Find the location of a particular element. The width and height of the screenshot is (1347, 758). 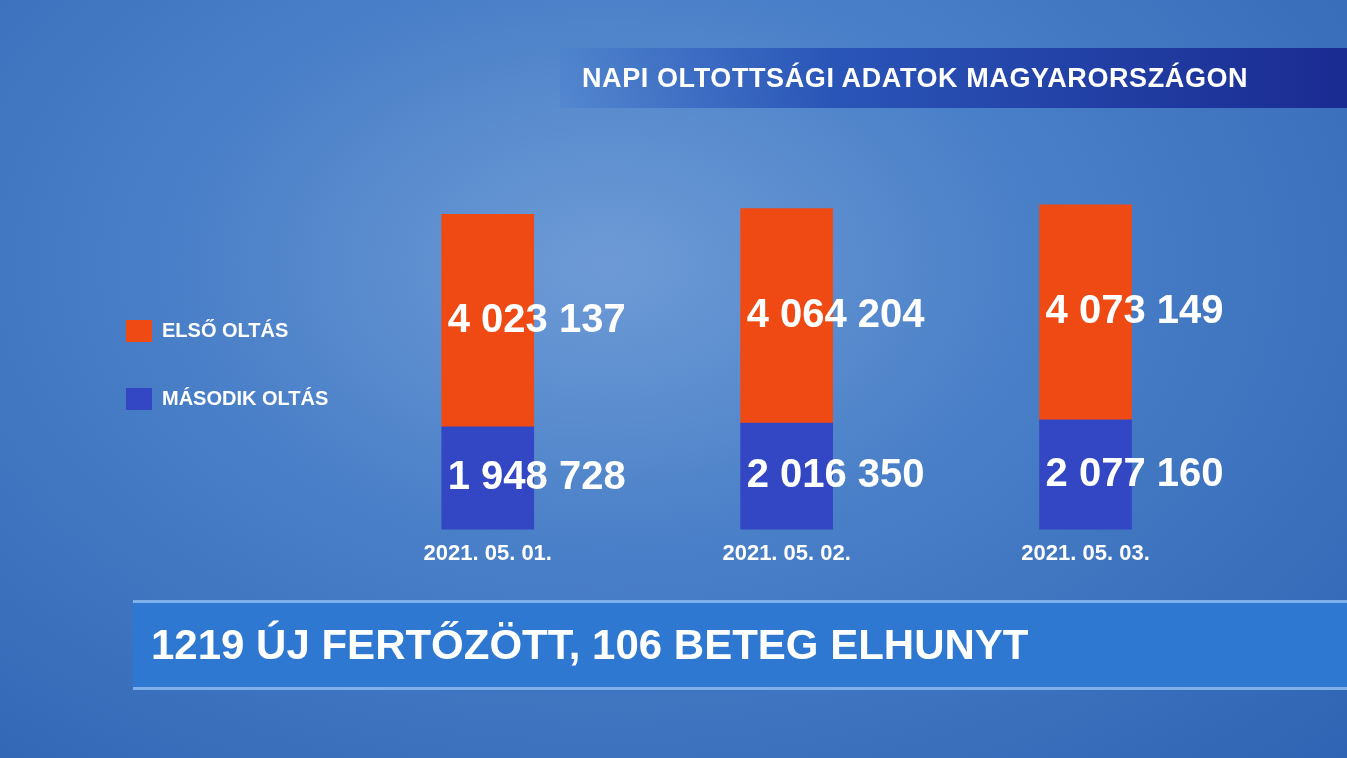

x-tick-label: 2021. 05. 03. is located at coordinates (1085, 552).